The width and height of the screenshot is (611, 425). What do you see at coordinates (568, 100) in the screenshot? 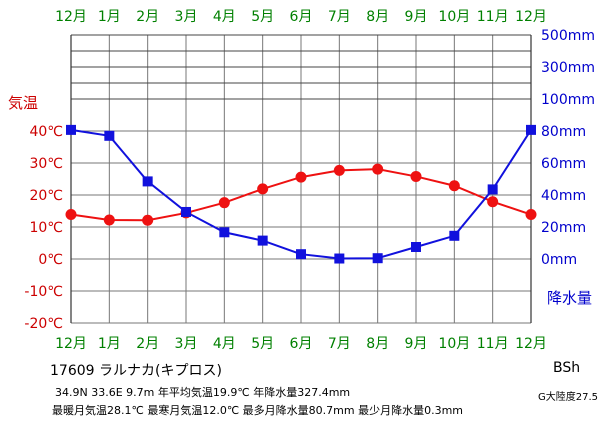
I see `precipitation-tick-label: 100mm` at bounding box center [568, 100].